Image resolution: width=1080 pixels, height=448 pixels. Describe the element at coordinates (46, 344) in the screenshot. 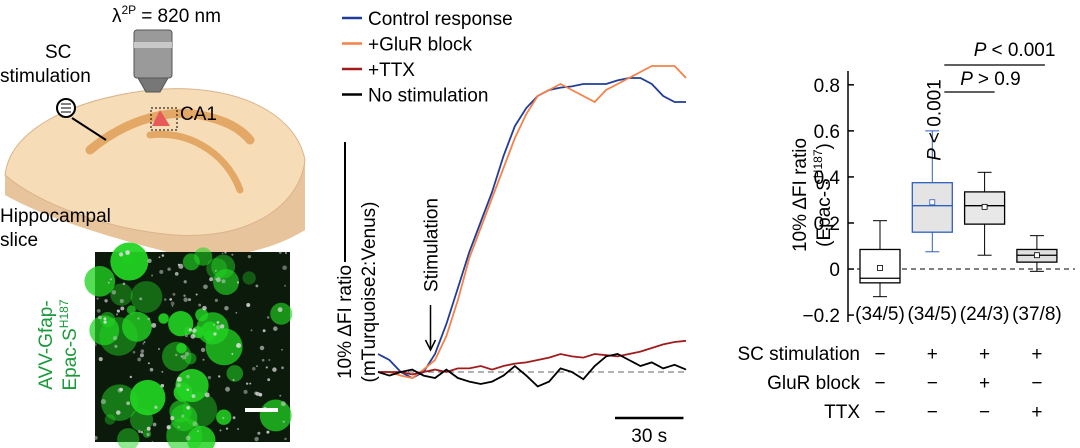

I see `image-label: AVV-Gfap-` at that location.